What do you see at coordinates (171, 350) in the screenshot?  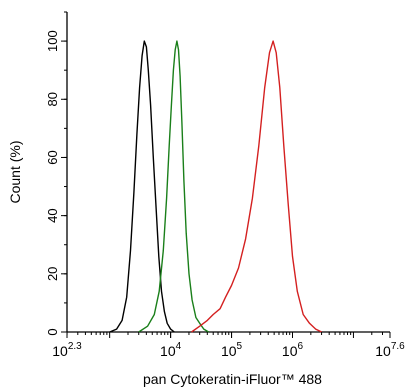 I see `x-tick-label: 10⁴` at bounding box center [171, 350].